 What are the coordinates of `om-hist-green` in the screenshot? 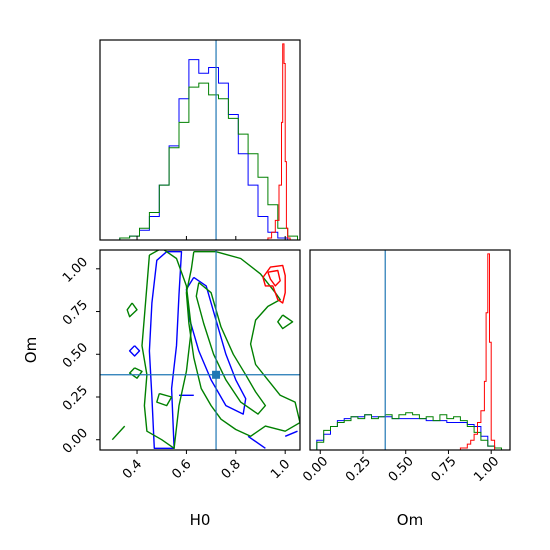 It's located at (409, 431).